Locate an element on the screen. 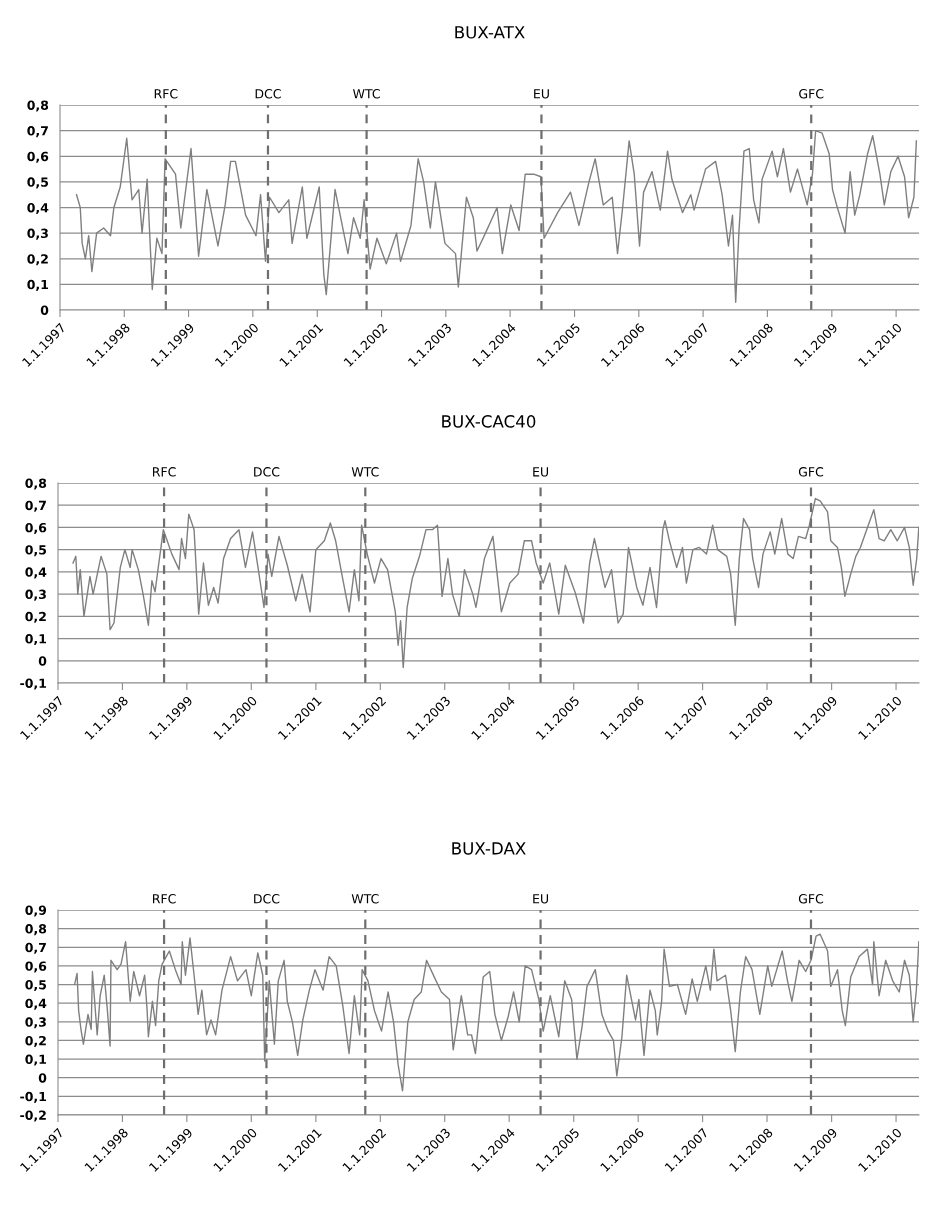  chart-title: BUX-ATX is located at coordinates (490, 32).